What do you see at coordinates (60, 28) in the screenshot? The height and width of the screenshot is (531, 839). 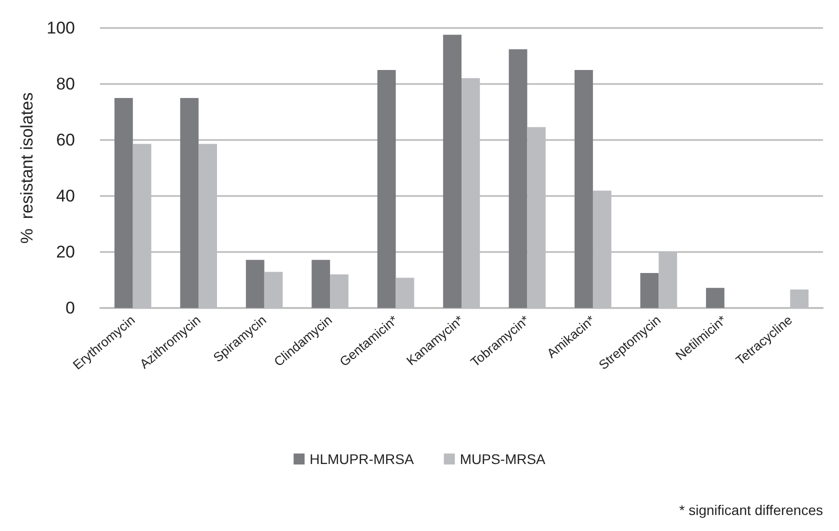 I see `y-tick-label: 100` at bounding box center [60, 28].